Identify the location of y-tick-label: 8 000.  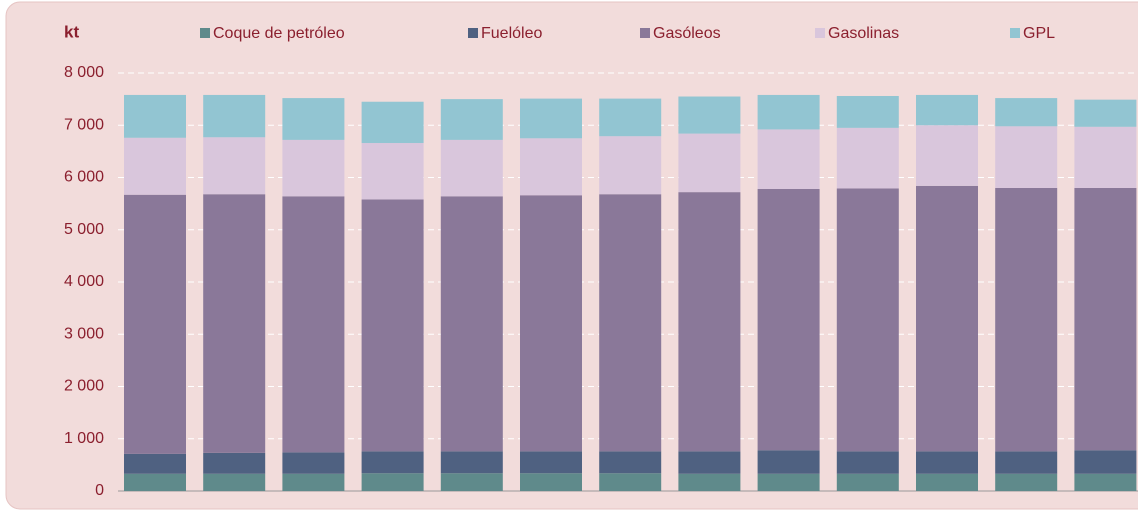
(84, 72).